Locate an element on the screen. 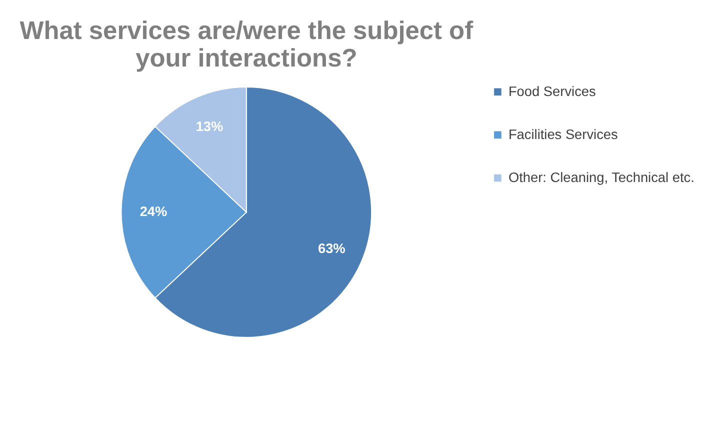 Image resolution: width=705 pixels, height=426 pixels. legend-label: Facilities Services is located at coordinates (563, 134).